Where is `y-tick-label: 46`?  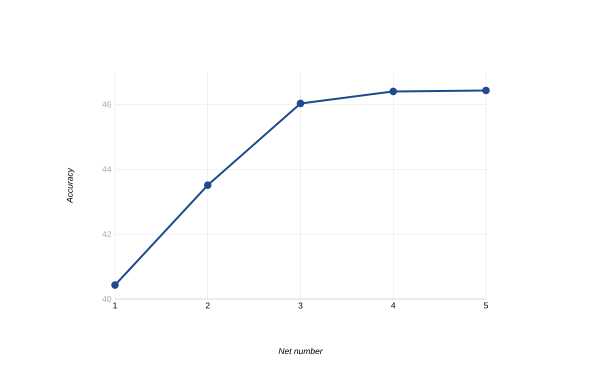
y-tick-label: 46 is located at coordinates (107, 104).